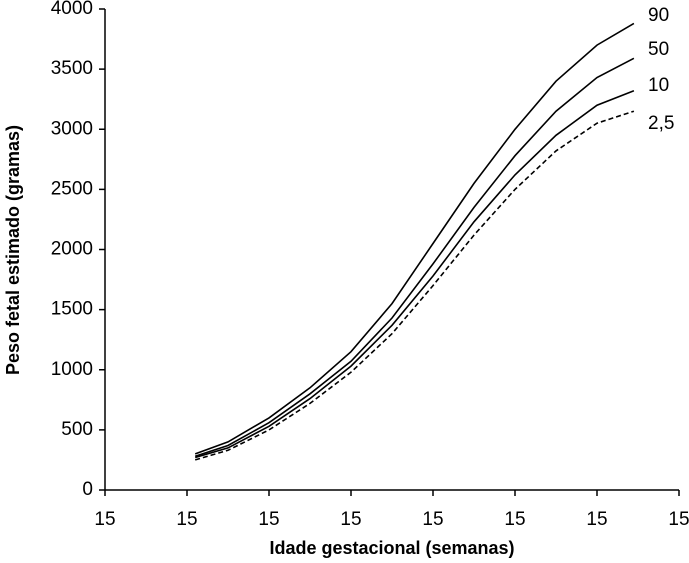 The height and width of the screenshot is (563, 689). What do you see at coordinates (658, 15) in the screenshot?
I see `series-label: 90` at bounding box center [658, 15].